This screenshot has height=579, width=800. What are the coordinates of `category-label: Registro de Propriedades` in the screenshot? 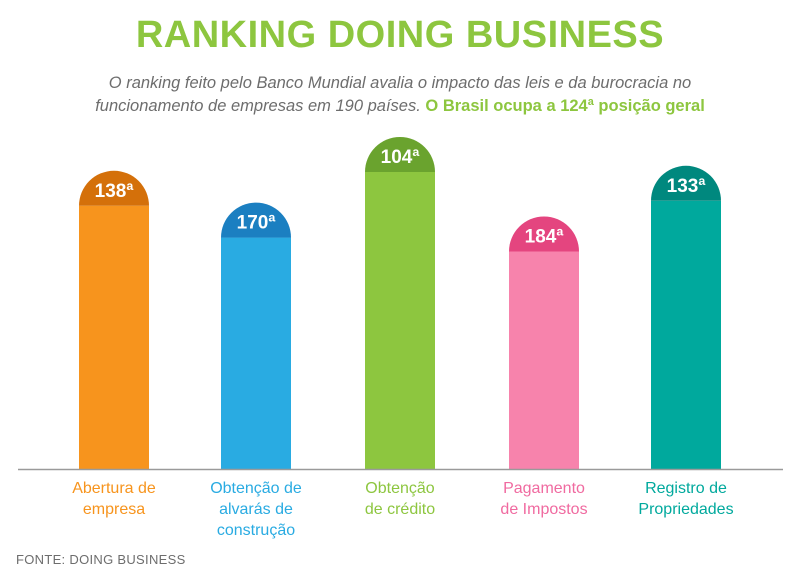 It's located at (686, 499).